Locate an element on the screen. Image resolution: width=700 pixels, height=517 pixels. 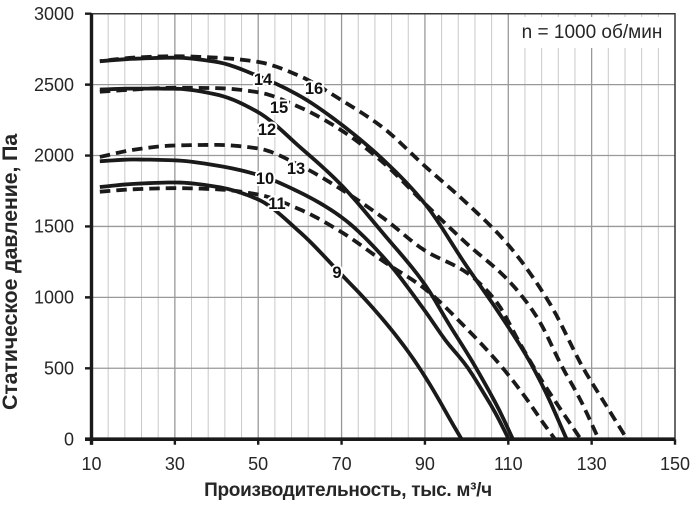
svg-text: 15 is located at coordinates (279, 108).